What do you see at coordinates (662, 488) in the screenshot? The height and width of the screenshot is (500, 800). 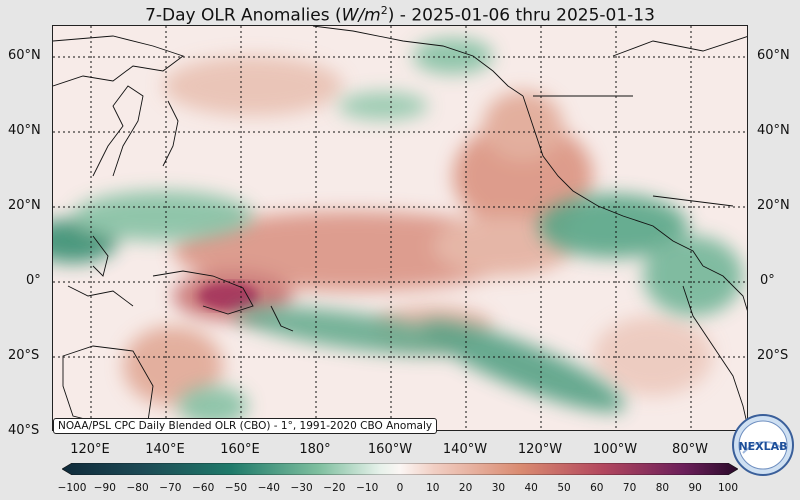 I see `colorbar-tick-label: 80` at bounding box center [662, 488].